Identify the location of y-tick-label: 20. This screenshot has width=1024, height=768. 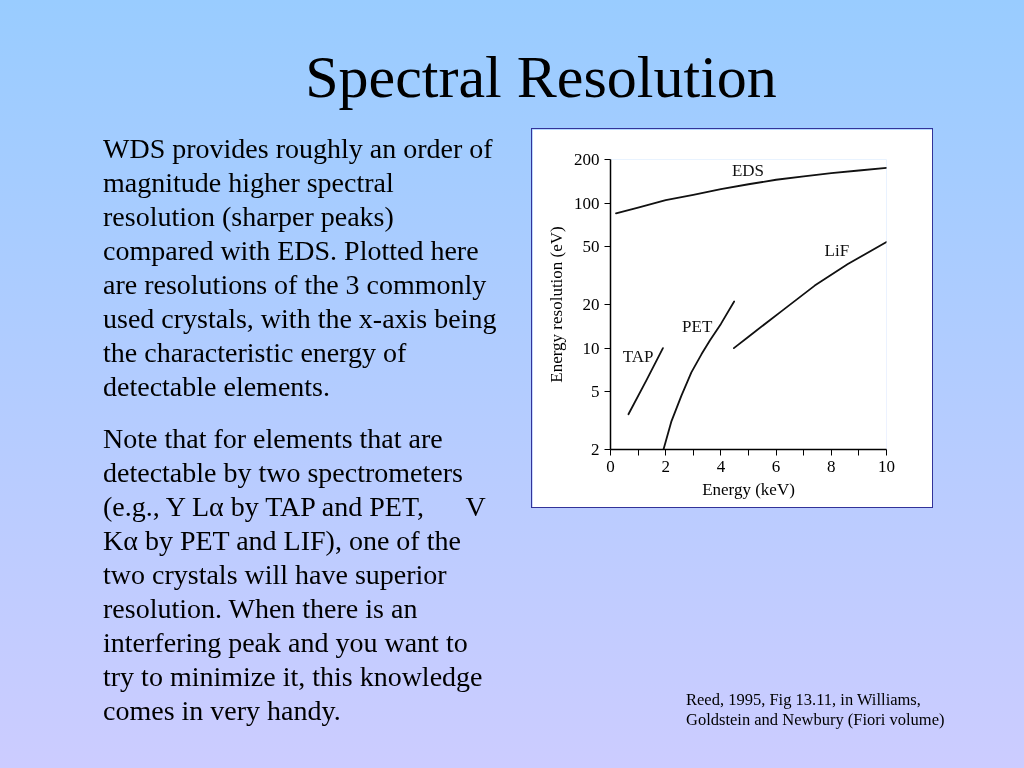
(591, 304).